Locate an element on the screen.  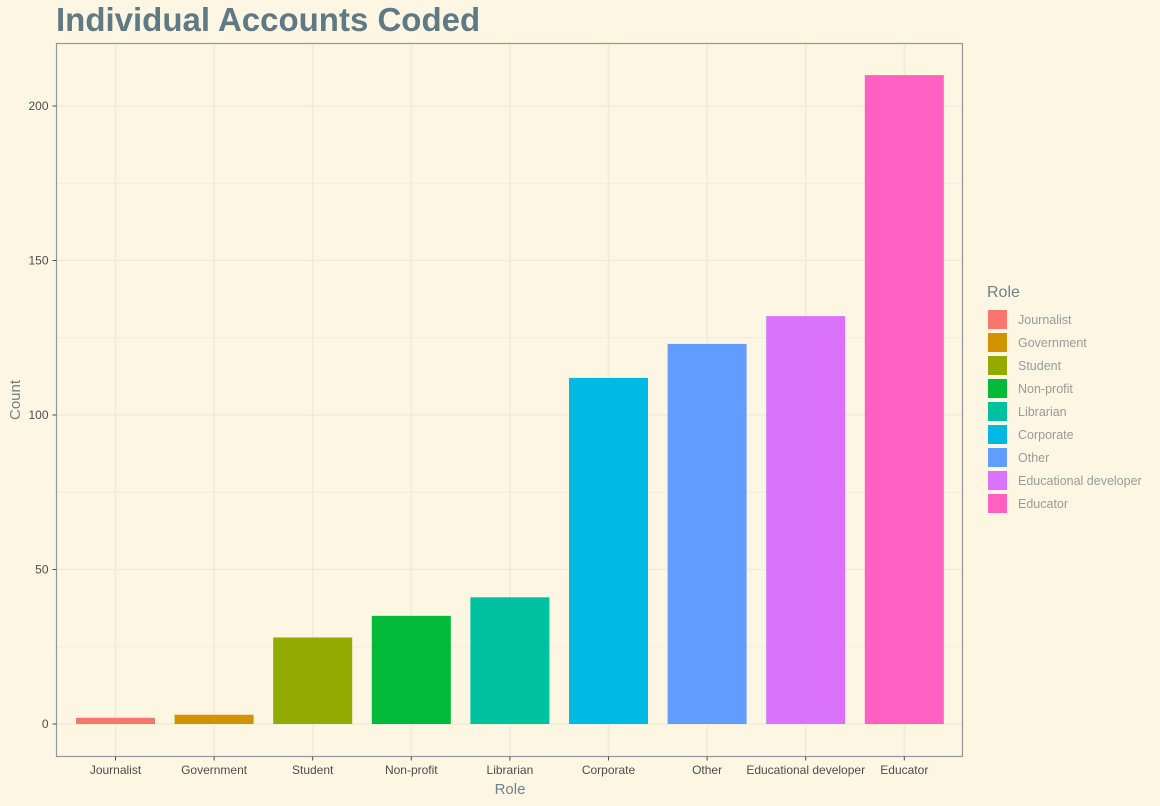
legend-label: Educator is located at coordinates (1043, 503).